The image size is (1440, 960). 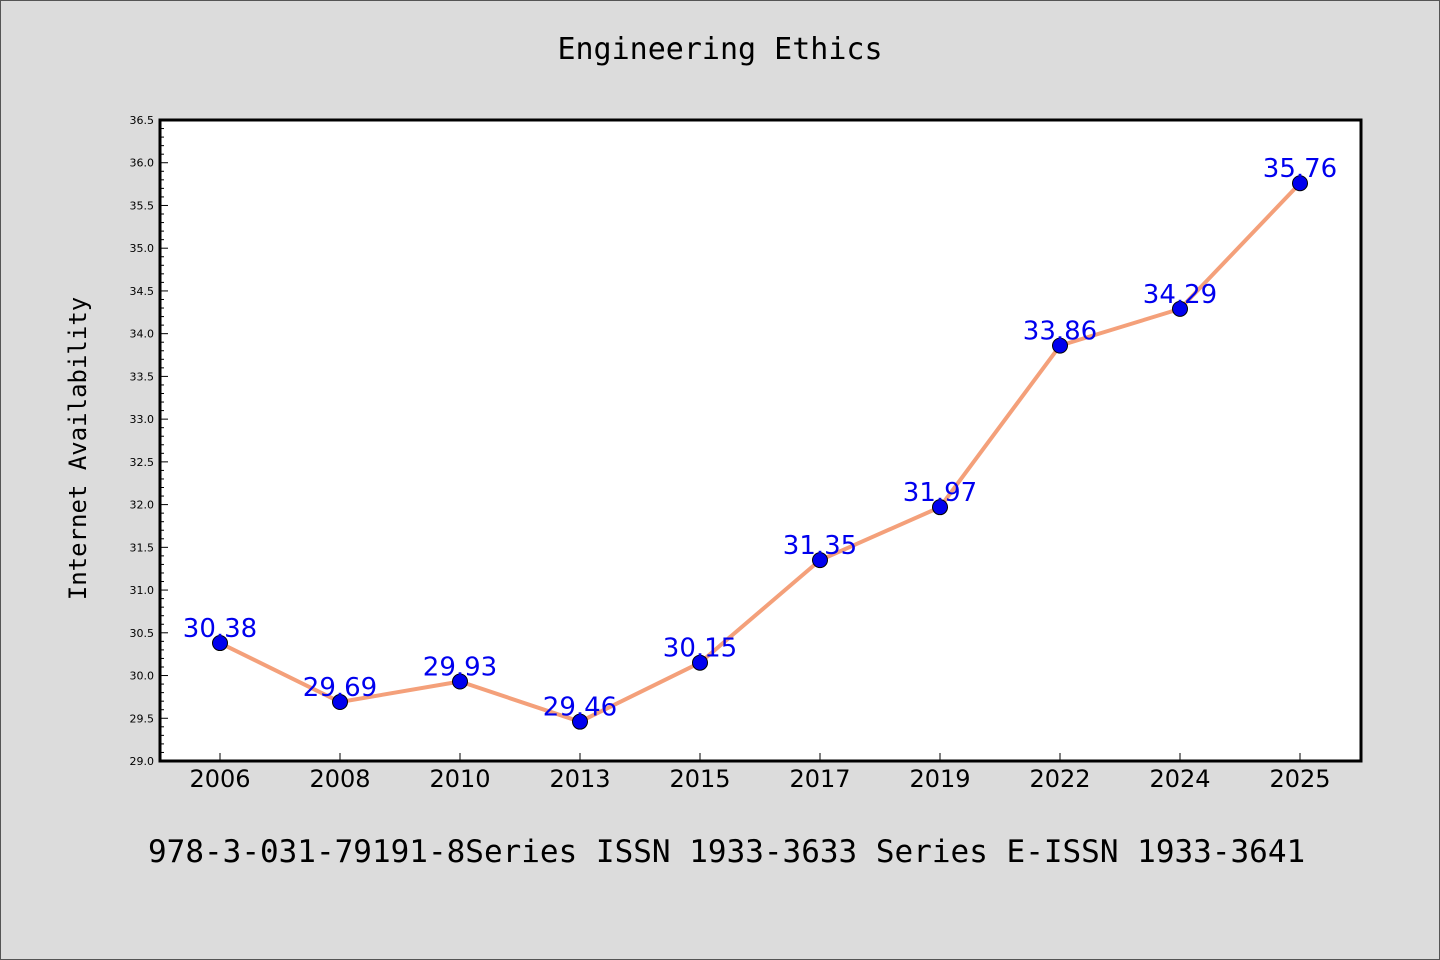 What do you see at coordinates (142, 334) in the screenshot?
I see `y-tick-label: 34.0` at bounding box center [142, 334].